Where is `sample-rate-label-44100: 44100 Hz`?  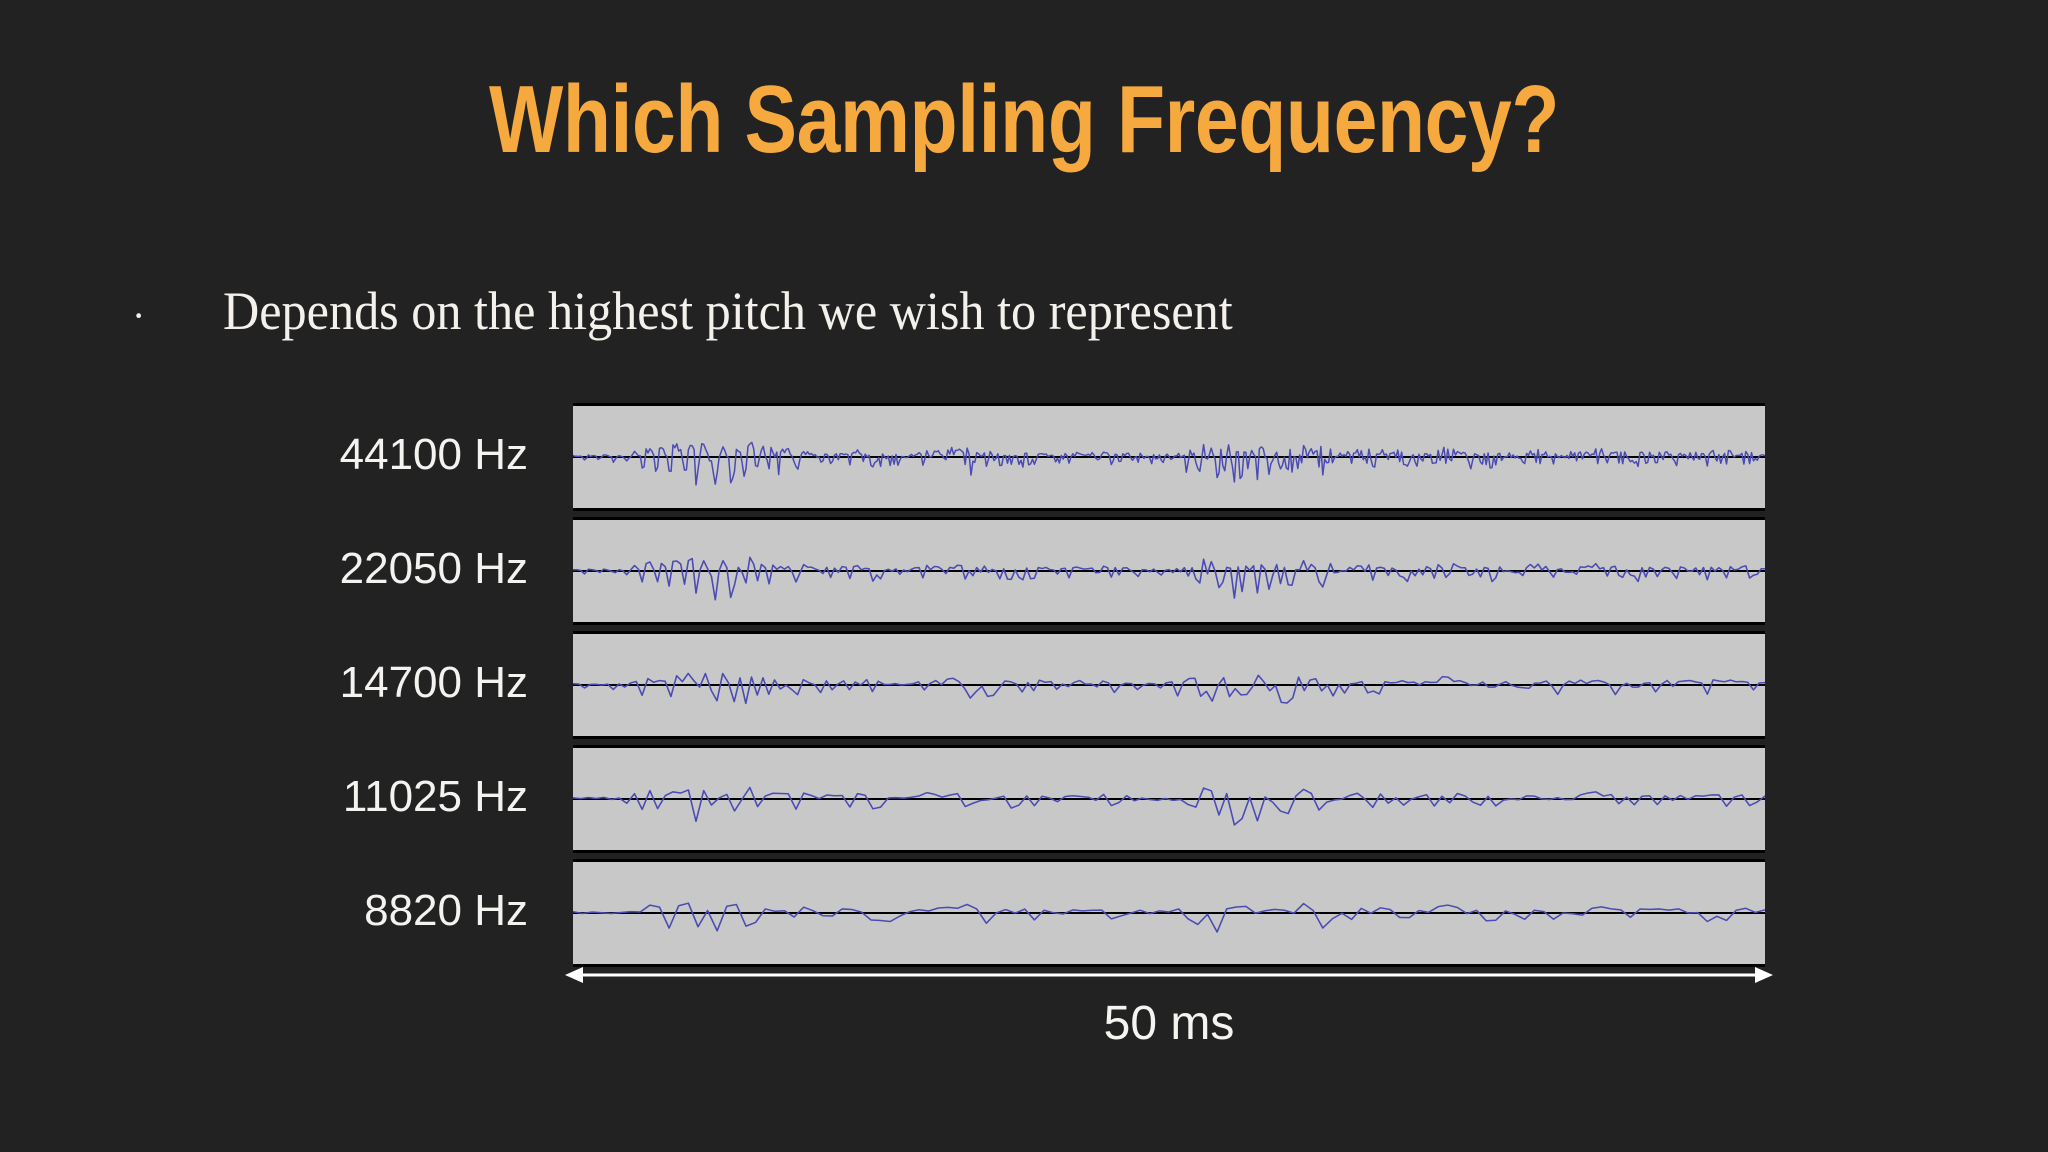
sample-rate-label-44100: 44100 Hz is located at coordinates (433, 454).